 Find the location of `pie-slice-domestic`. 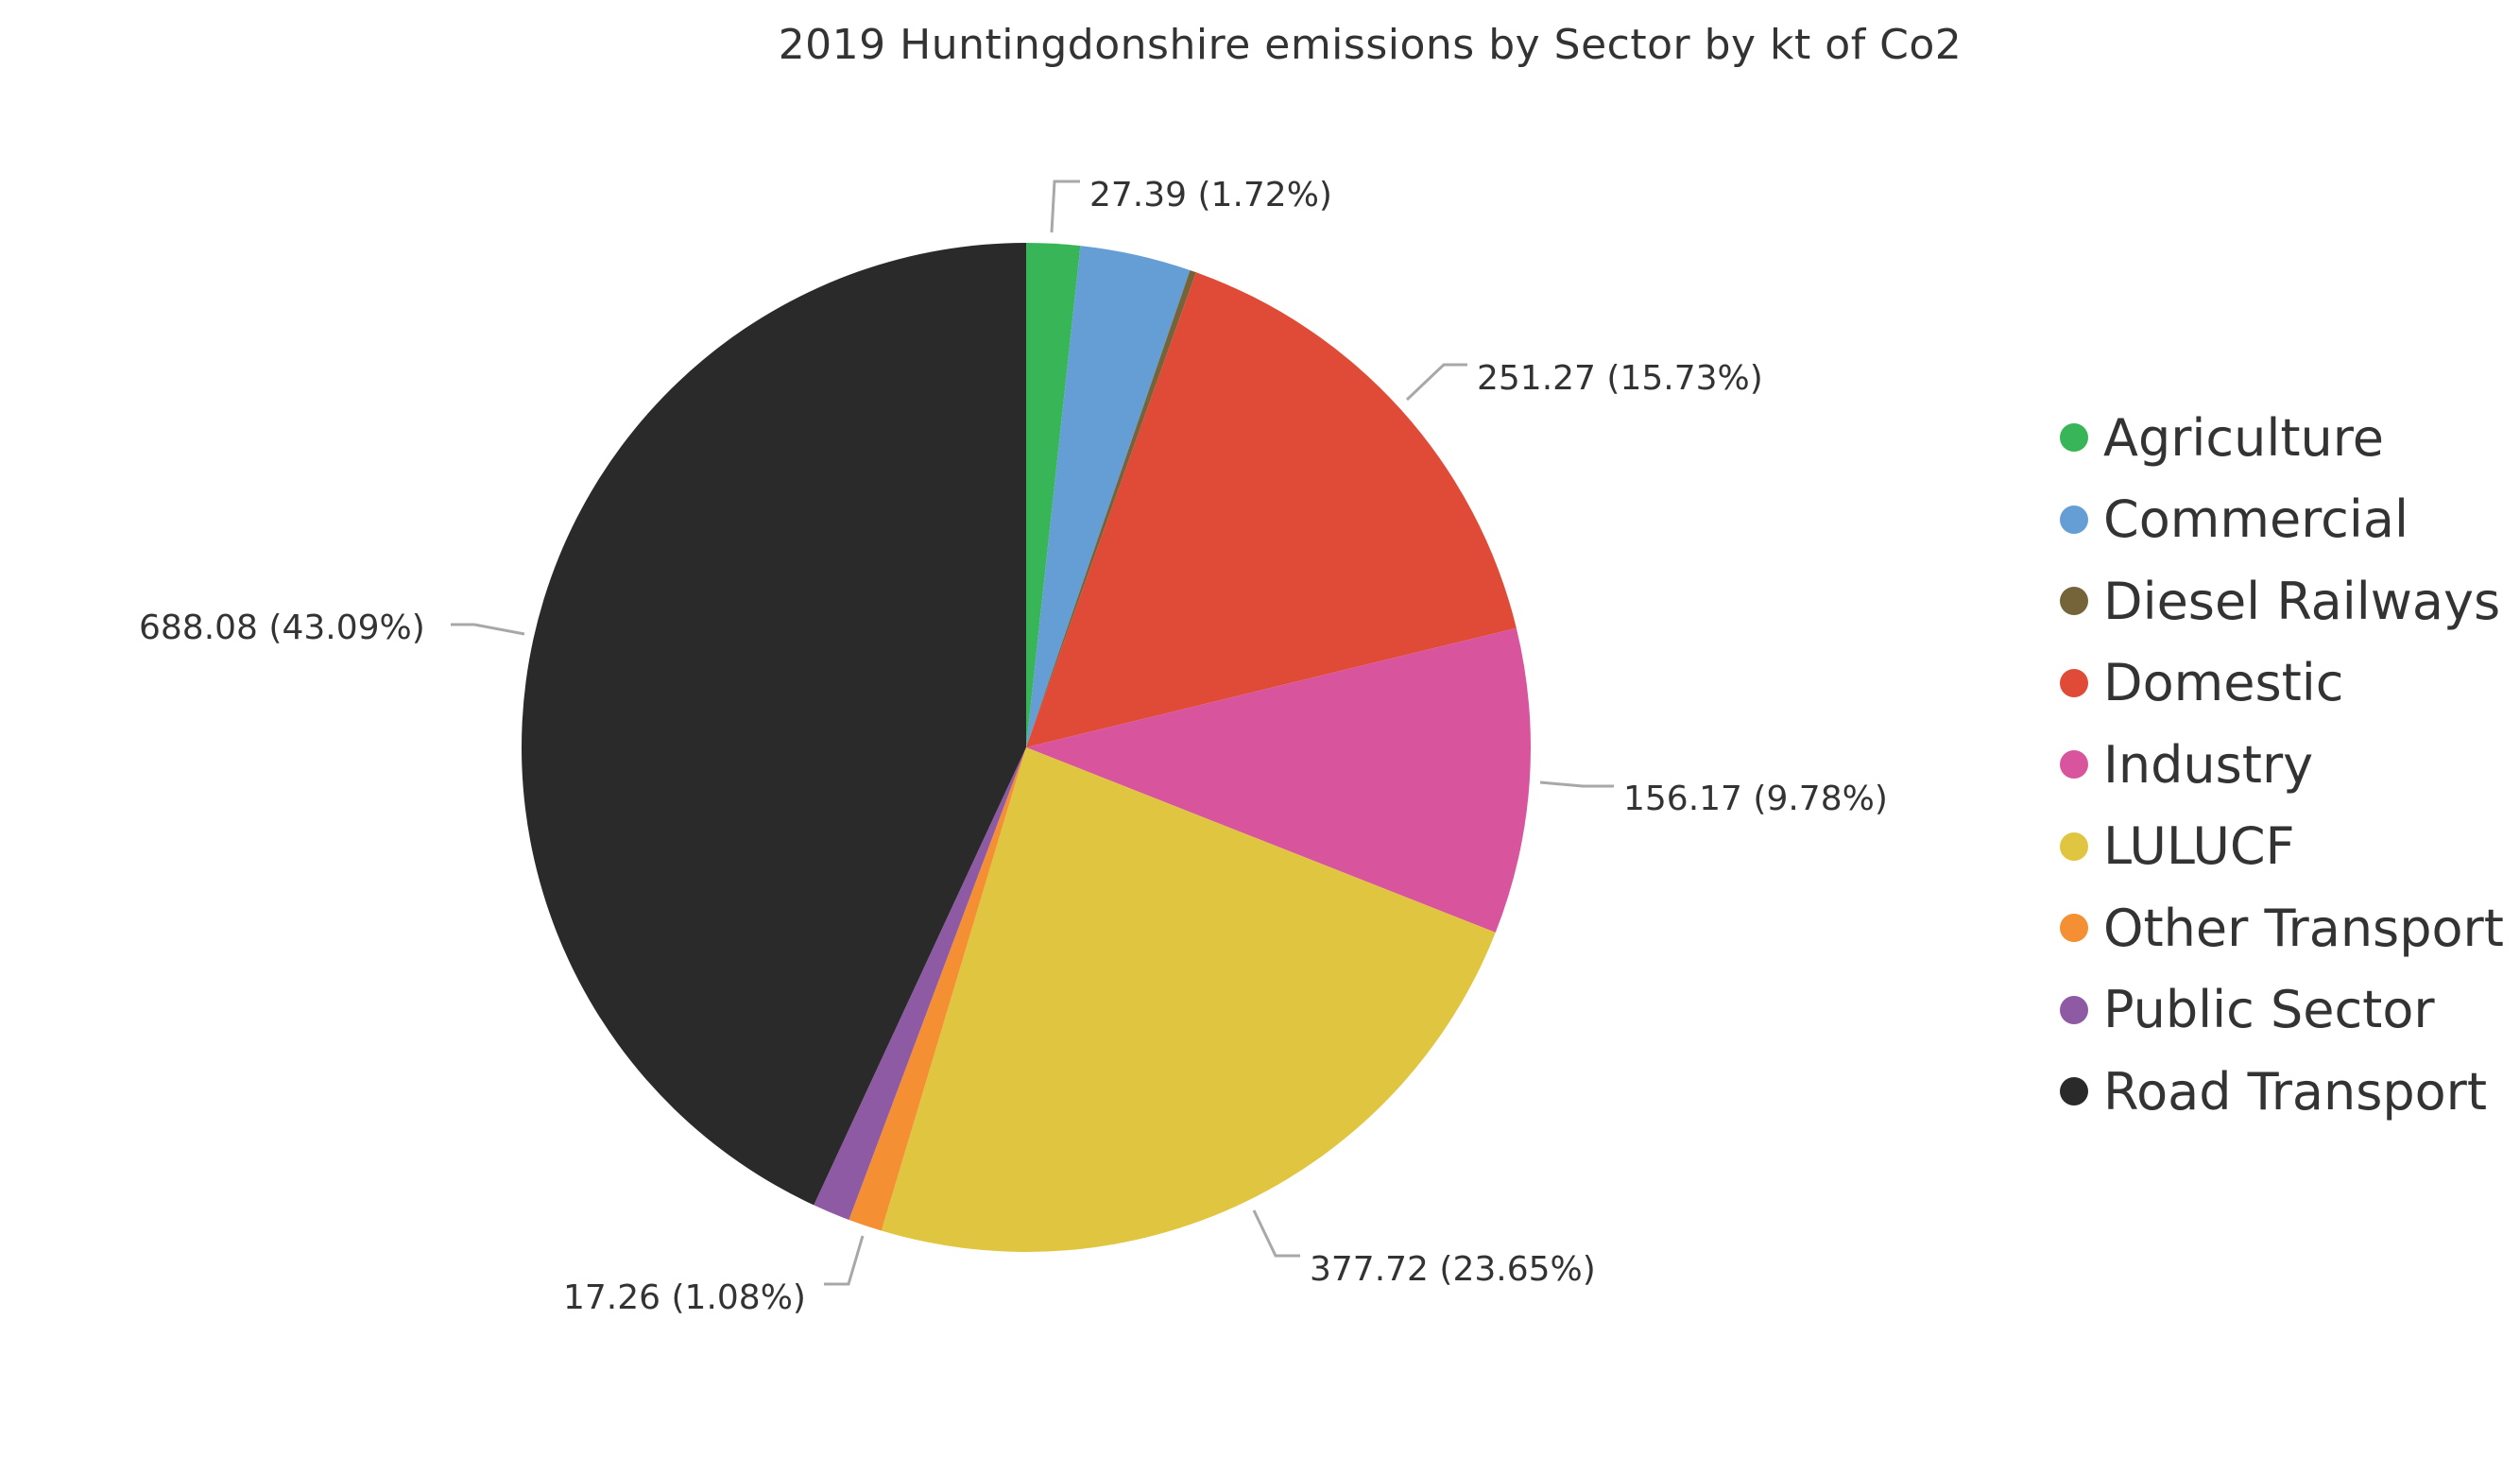

pie-slice-domestic is located at coordinates (1271, 510).